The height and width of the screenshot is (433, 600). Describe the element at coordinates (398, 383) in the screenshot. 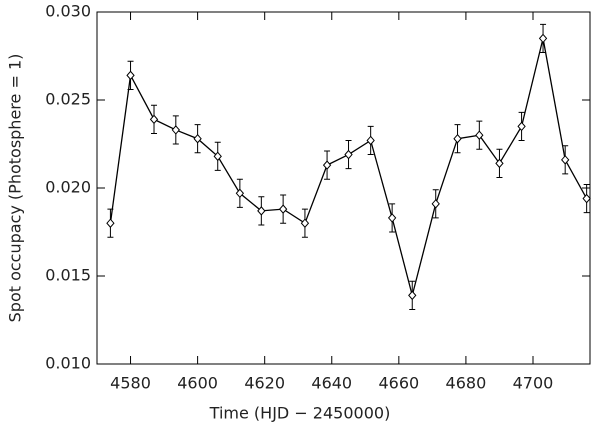

I see `x-tick-label: 4660` at that location.